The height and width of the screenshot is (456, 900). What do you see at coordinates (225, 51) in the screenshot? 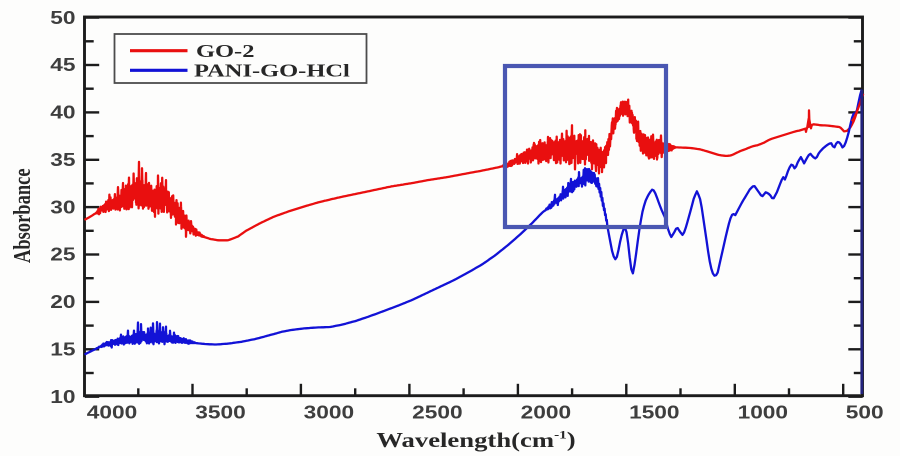
I see `svg-text: GO-2` at bounding box center [225, 51].